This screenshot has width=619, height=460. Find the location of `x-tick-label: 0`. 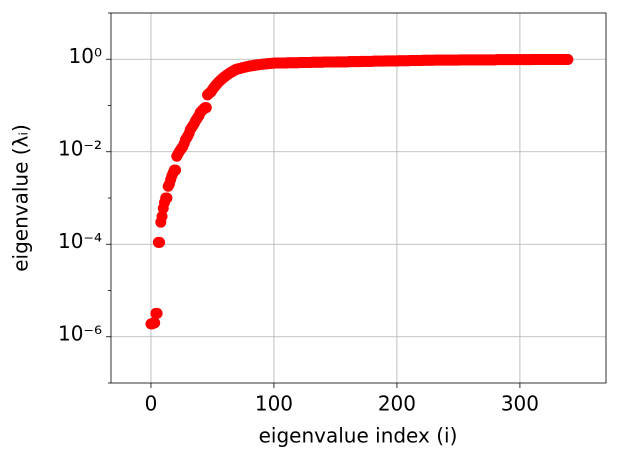

x-tick-label: 0 is located at coordinates (151, 404).